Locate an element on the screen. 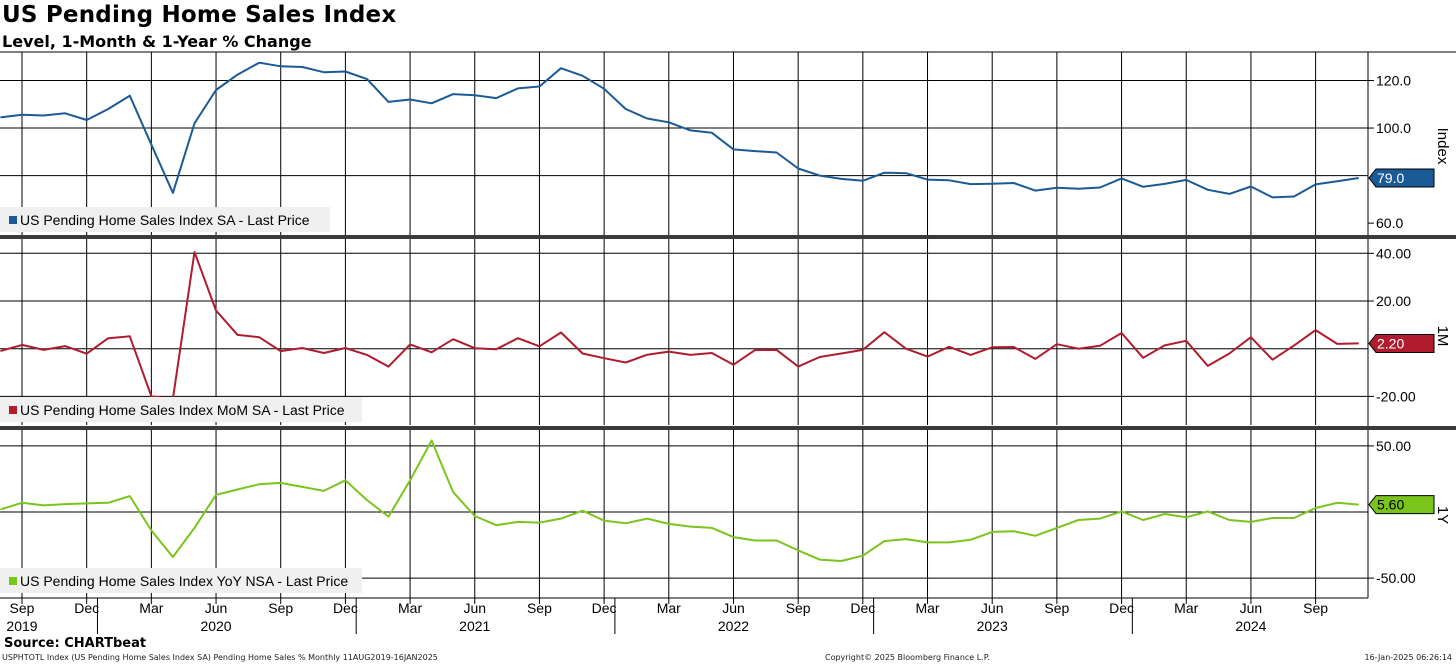  chart-subtitle: Level, 1-Month & 1-Year % Change is located at coordinates (157, 41).